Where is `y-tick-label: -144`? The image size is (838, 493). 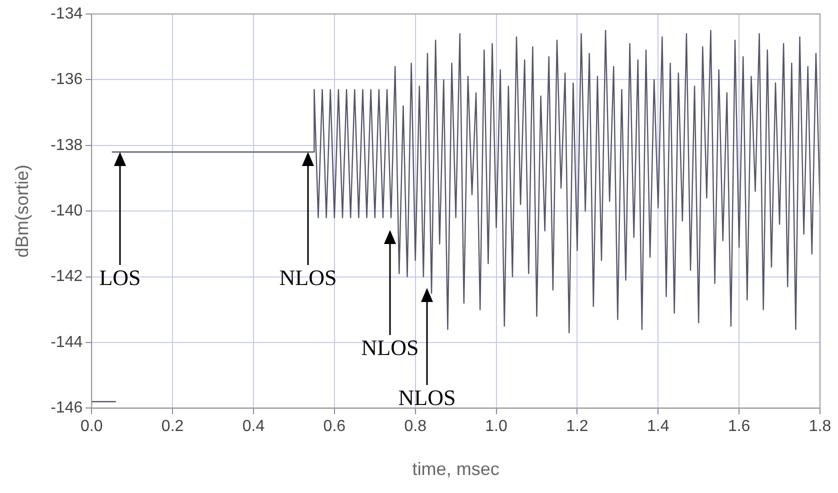
y-tick-label: -144 is located at coordinates (66, 342).